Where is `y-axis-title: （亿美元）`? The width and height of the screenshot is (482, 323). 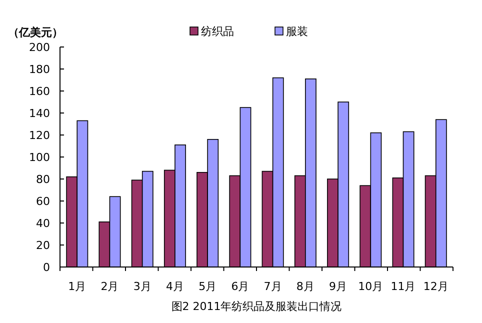 y-axis-title: （亿美元） is located at coordinates (35, 32).